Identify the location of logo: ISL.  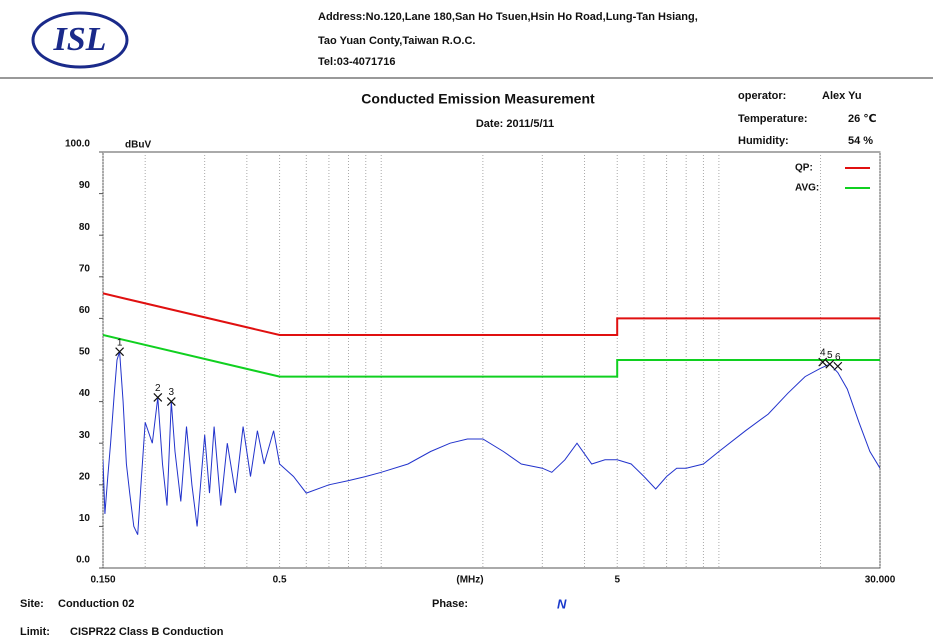
(80, 39).